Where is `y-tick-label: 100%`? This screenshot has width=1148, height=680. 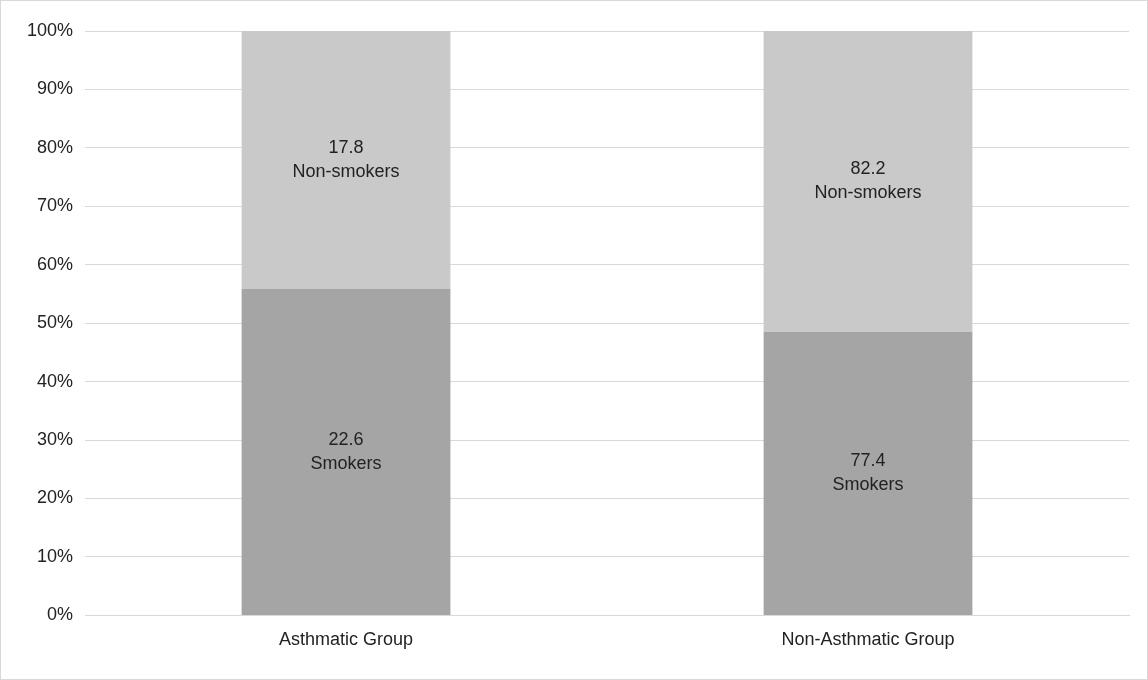 y-tick-label: 100% is located at coordinates (50, 29).